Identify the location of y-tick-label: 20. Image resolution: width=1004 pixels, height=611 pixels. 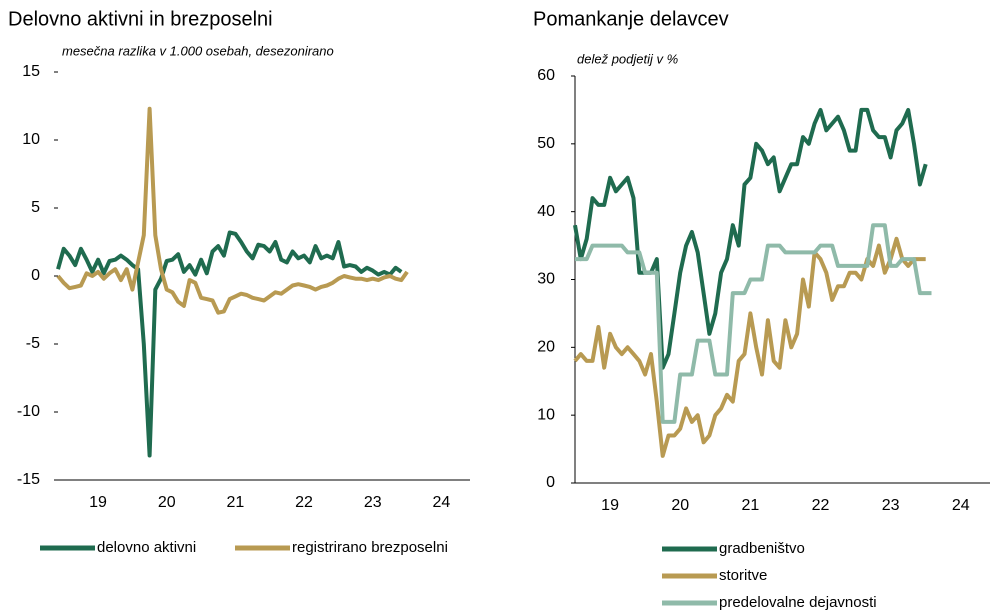
(546, 347).